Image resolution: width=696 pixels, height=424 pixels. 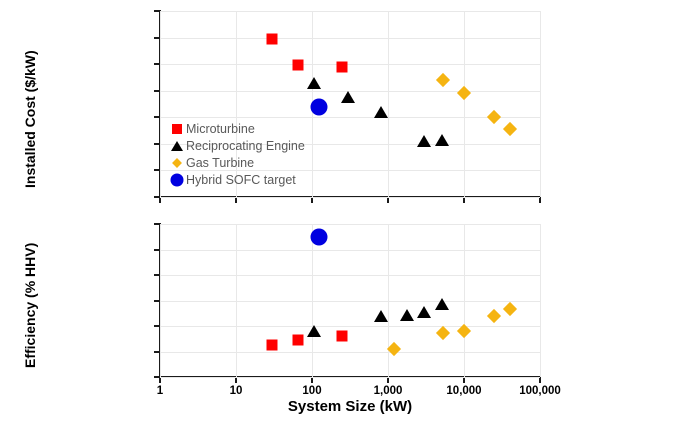 What do you see at coordinates (176, 162) in the screenshot?
I see `diamond-marker-icon` at bounding box center [176, 162].